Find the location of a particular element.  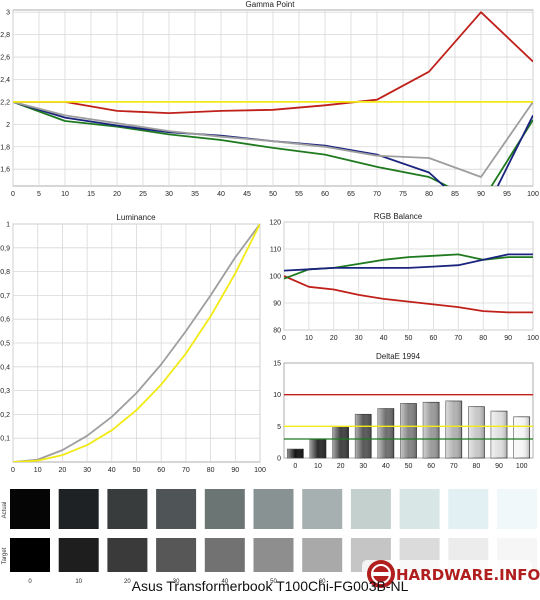

swatch-level-label: 60 is located at coordinates (322, 582).